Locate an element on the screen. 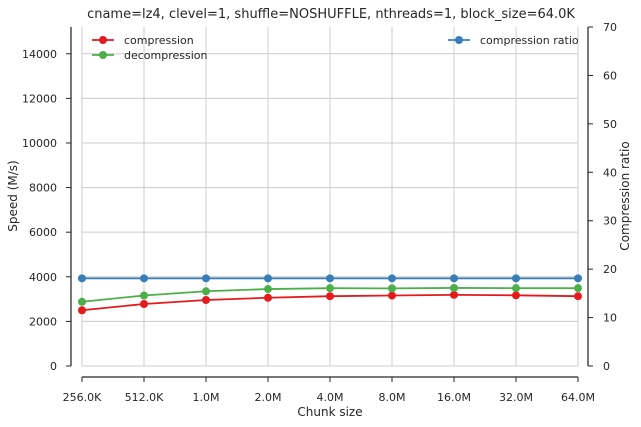  legend-label-decompression: decompression is located at coordinates (166, 55).